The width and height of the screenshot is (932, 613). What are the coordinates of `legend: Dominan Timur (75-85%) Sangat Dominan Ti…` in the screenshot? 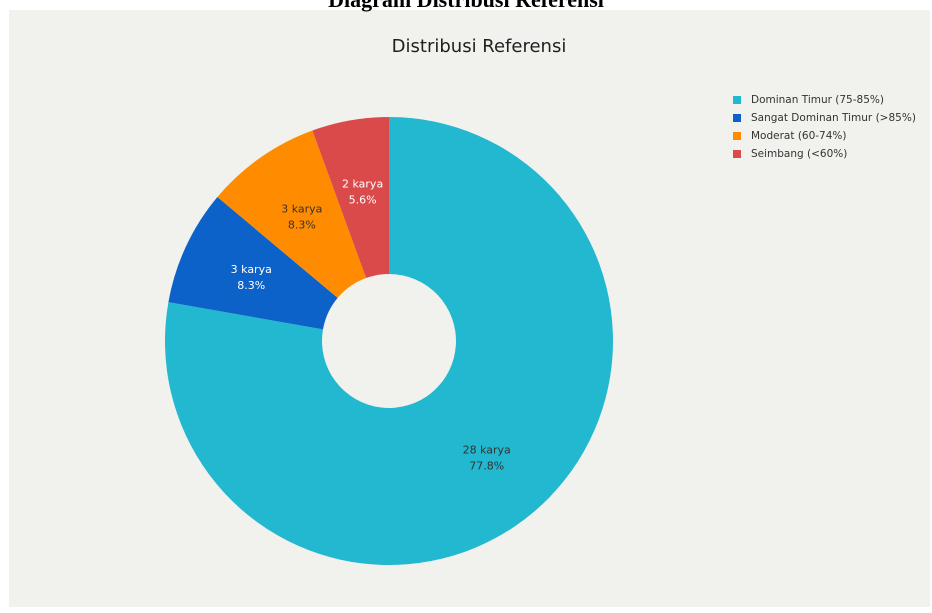 It's located at (824, 127).